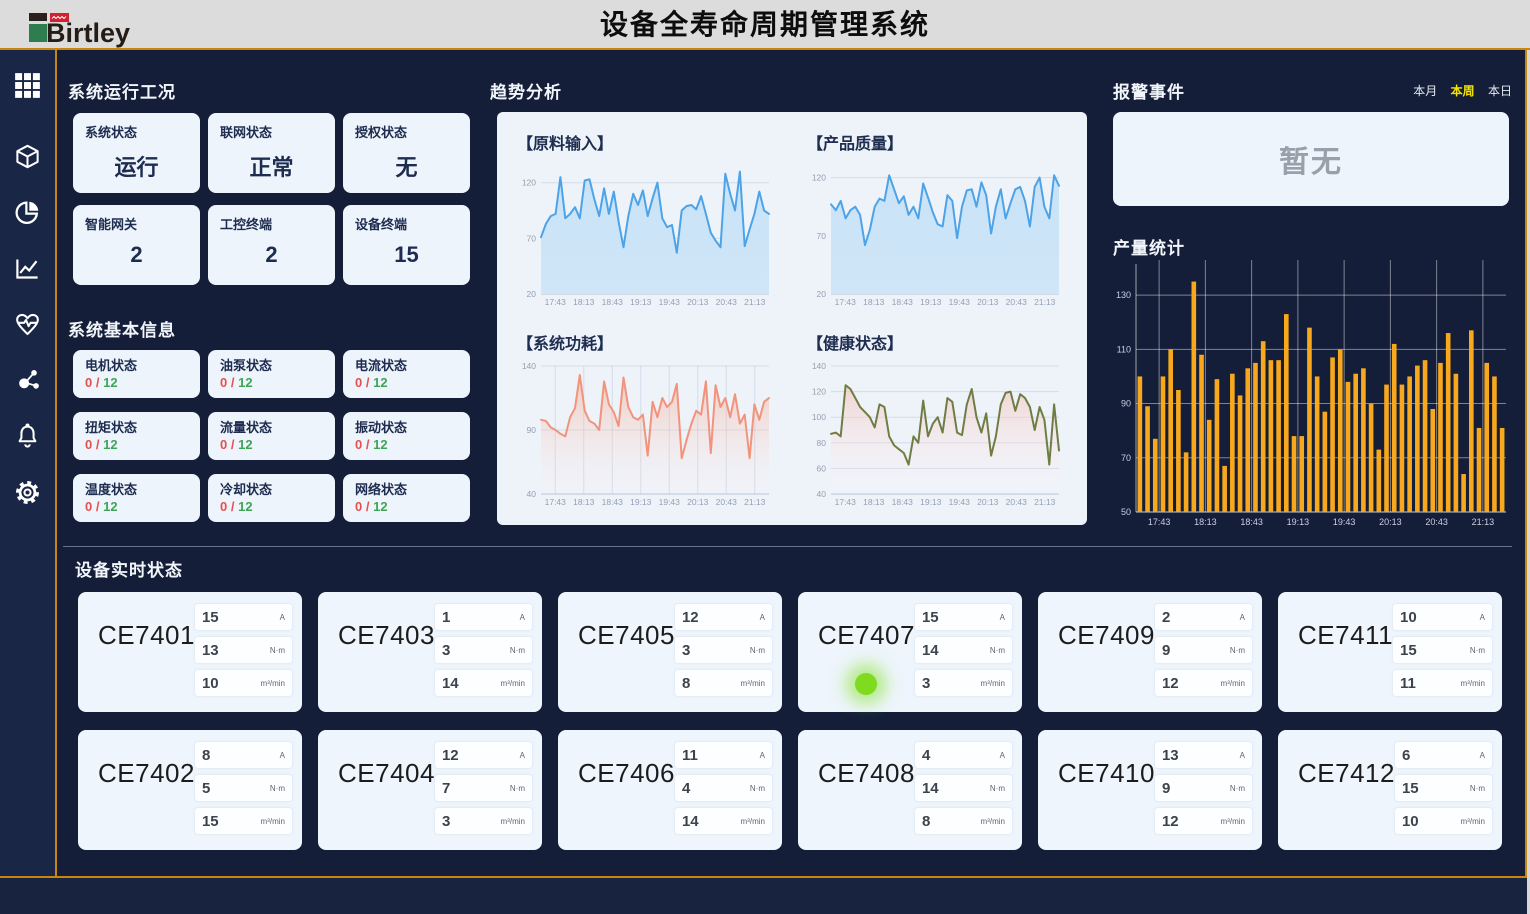  I want to click on device-torque: 14, so click(930, 788).